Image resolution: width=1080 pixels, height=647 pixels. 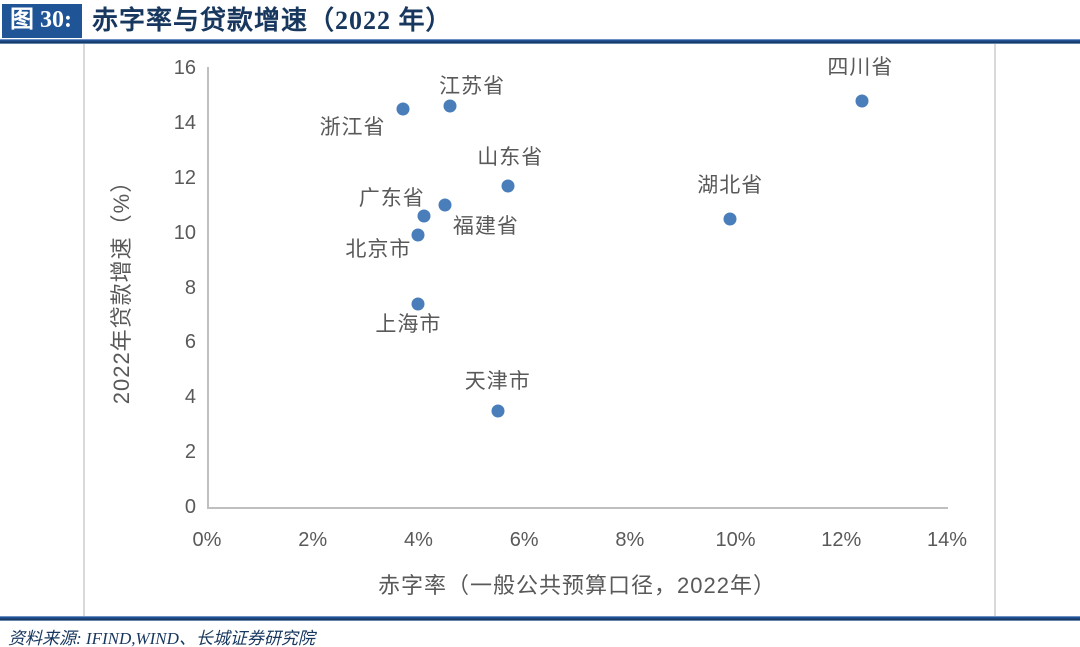 What do you see at coordinates (577, 585) in the screenshot?
I see `x-axis-title: 赤字率（一般公共预算口径，2022年）` at bounding box center [577, 585].